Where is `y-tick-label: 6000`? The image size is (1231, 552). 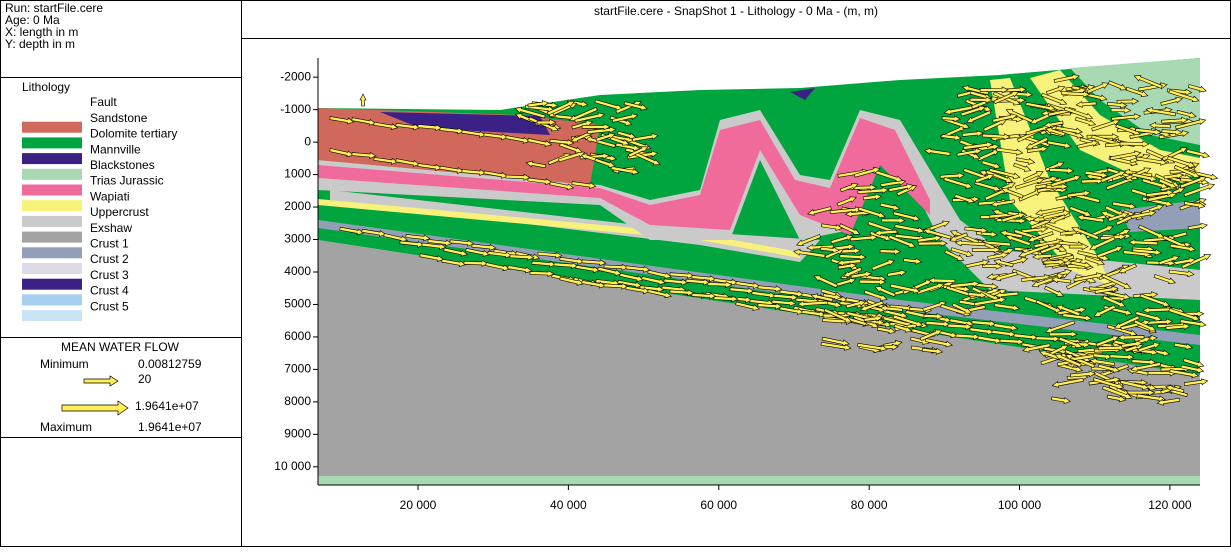
y-tick-label: 6000 is located at coordinates (297, 336).